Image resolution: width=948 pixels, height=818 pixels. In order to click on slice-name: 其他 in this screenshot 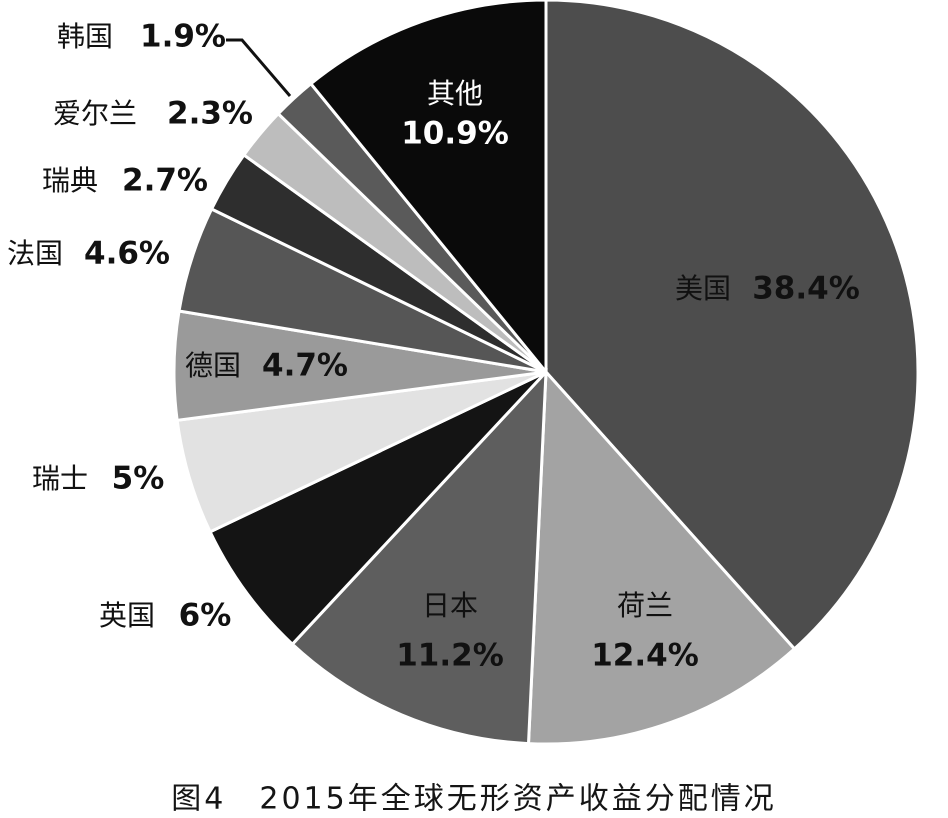, I will do `click(455, 93)`.